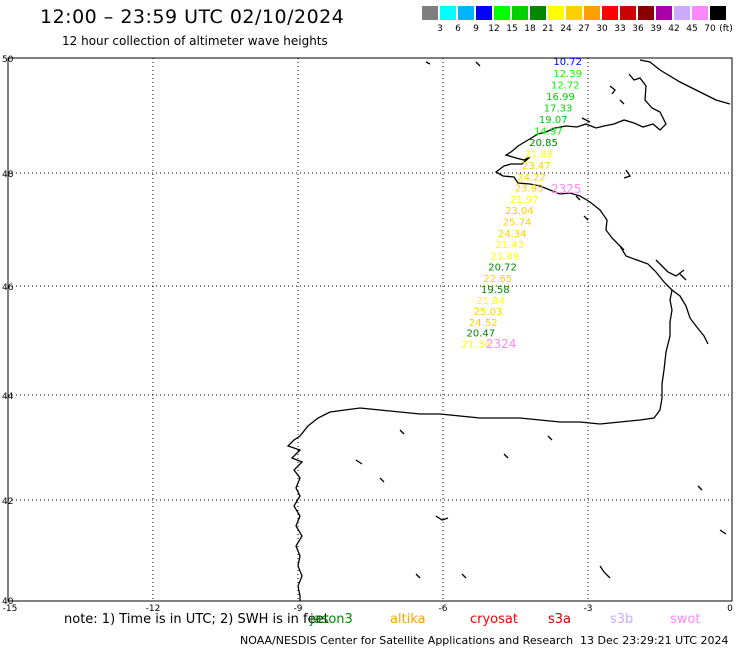  Describe the element at coordinates (654, 640) in the screenshot. I see `footer-timestamp: 13 Dec 23:29:21 UTC 2024` at that location.